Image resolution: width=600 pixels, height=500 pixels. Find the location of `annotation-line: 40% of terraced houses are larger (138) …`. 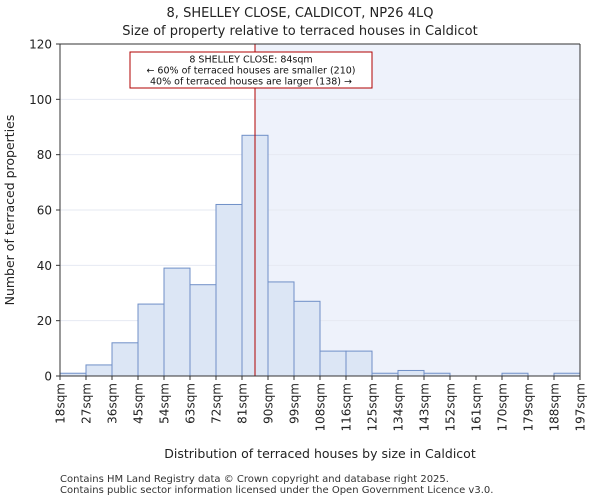

annotation-line: 40% of terraced houses are larger (138) … is located at coordinates (251, 82).